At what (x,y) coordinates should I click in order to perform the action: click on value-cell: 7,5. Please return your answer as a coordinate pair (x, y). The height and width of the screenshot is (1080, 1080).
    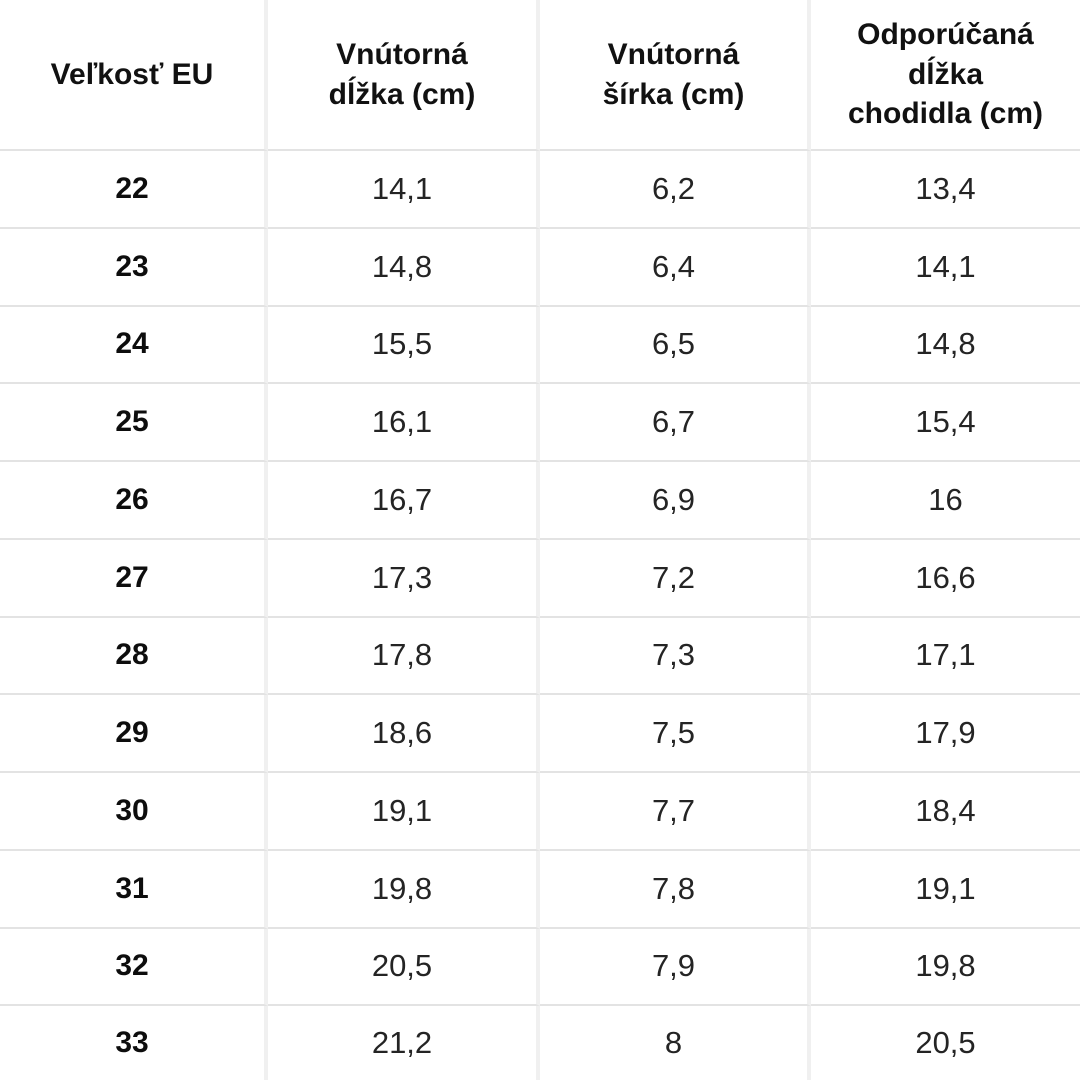
    Looking at the image, I should click on (675, 734).